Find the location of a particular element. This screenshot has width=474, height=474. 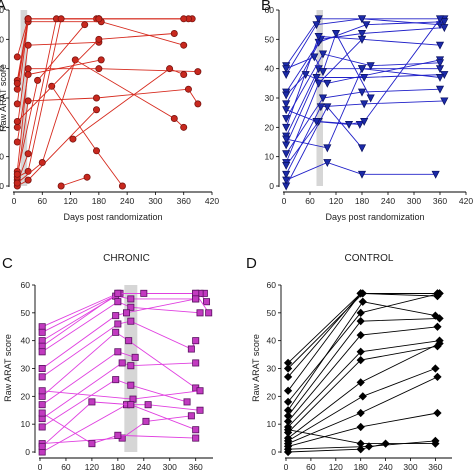

panel-title: CHRONIC is located at coordinates (126, 258).